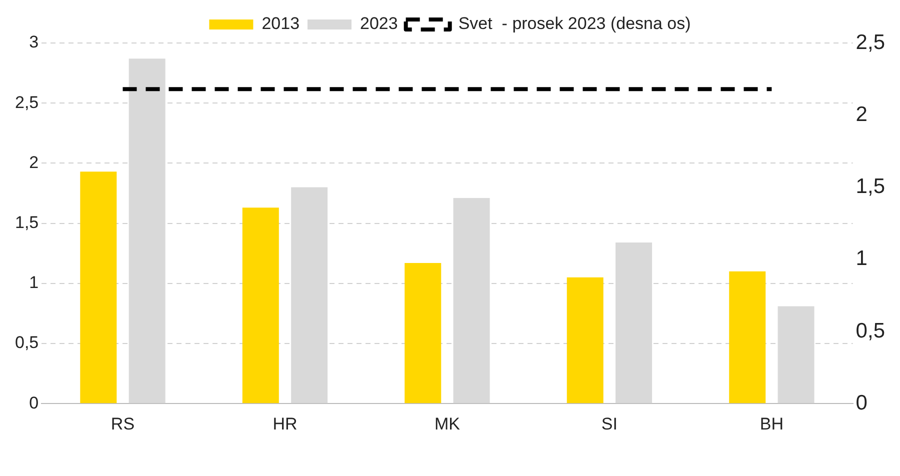 The height and width of the screenshot is (476, 900). I want to click on y2-tick-label: 2, so click(862, 114).